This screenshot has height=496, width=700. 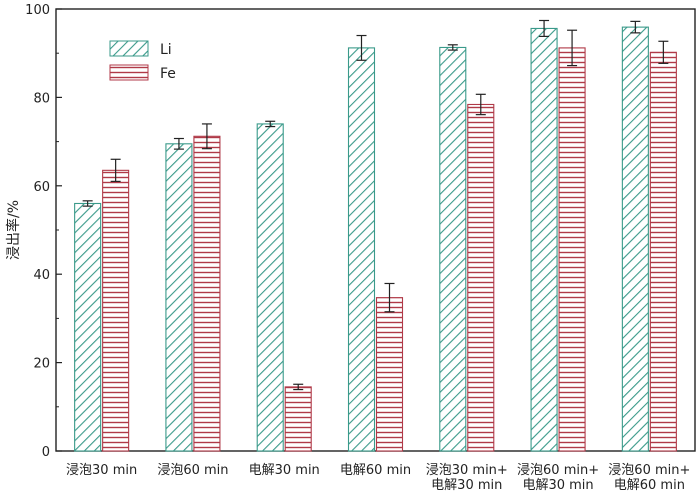 I want to click on x-category-label-6-1: 电解60 min, so click(x=649, y=485).